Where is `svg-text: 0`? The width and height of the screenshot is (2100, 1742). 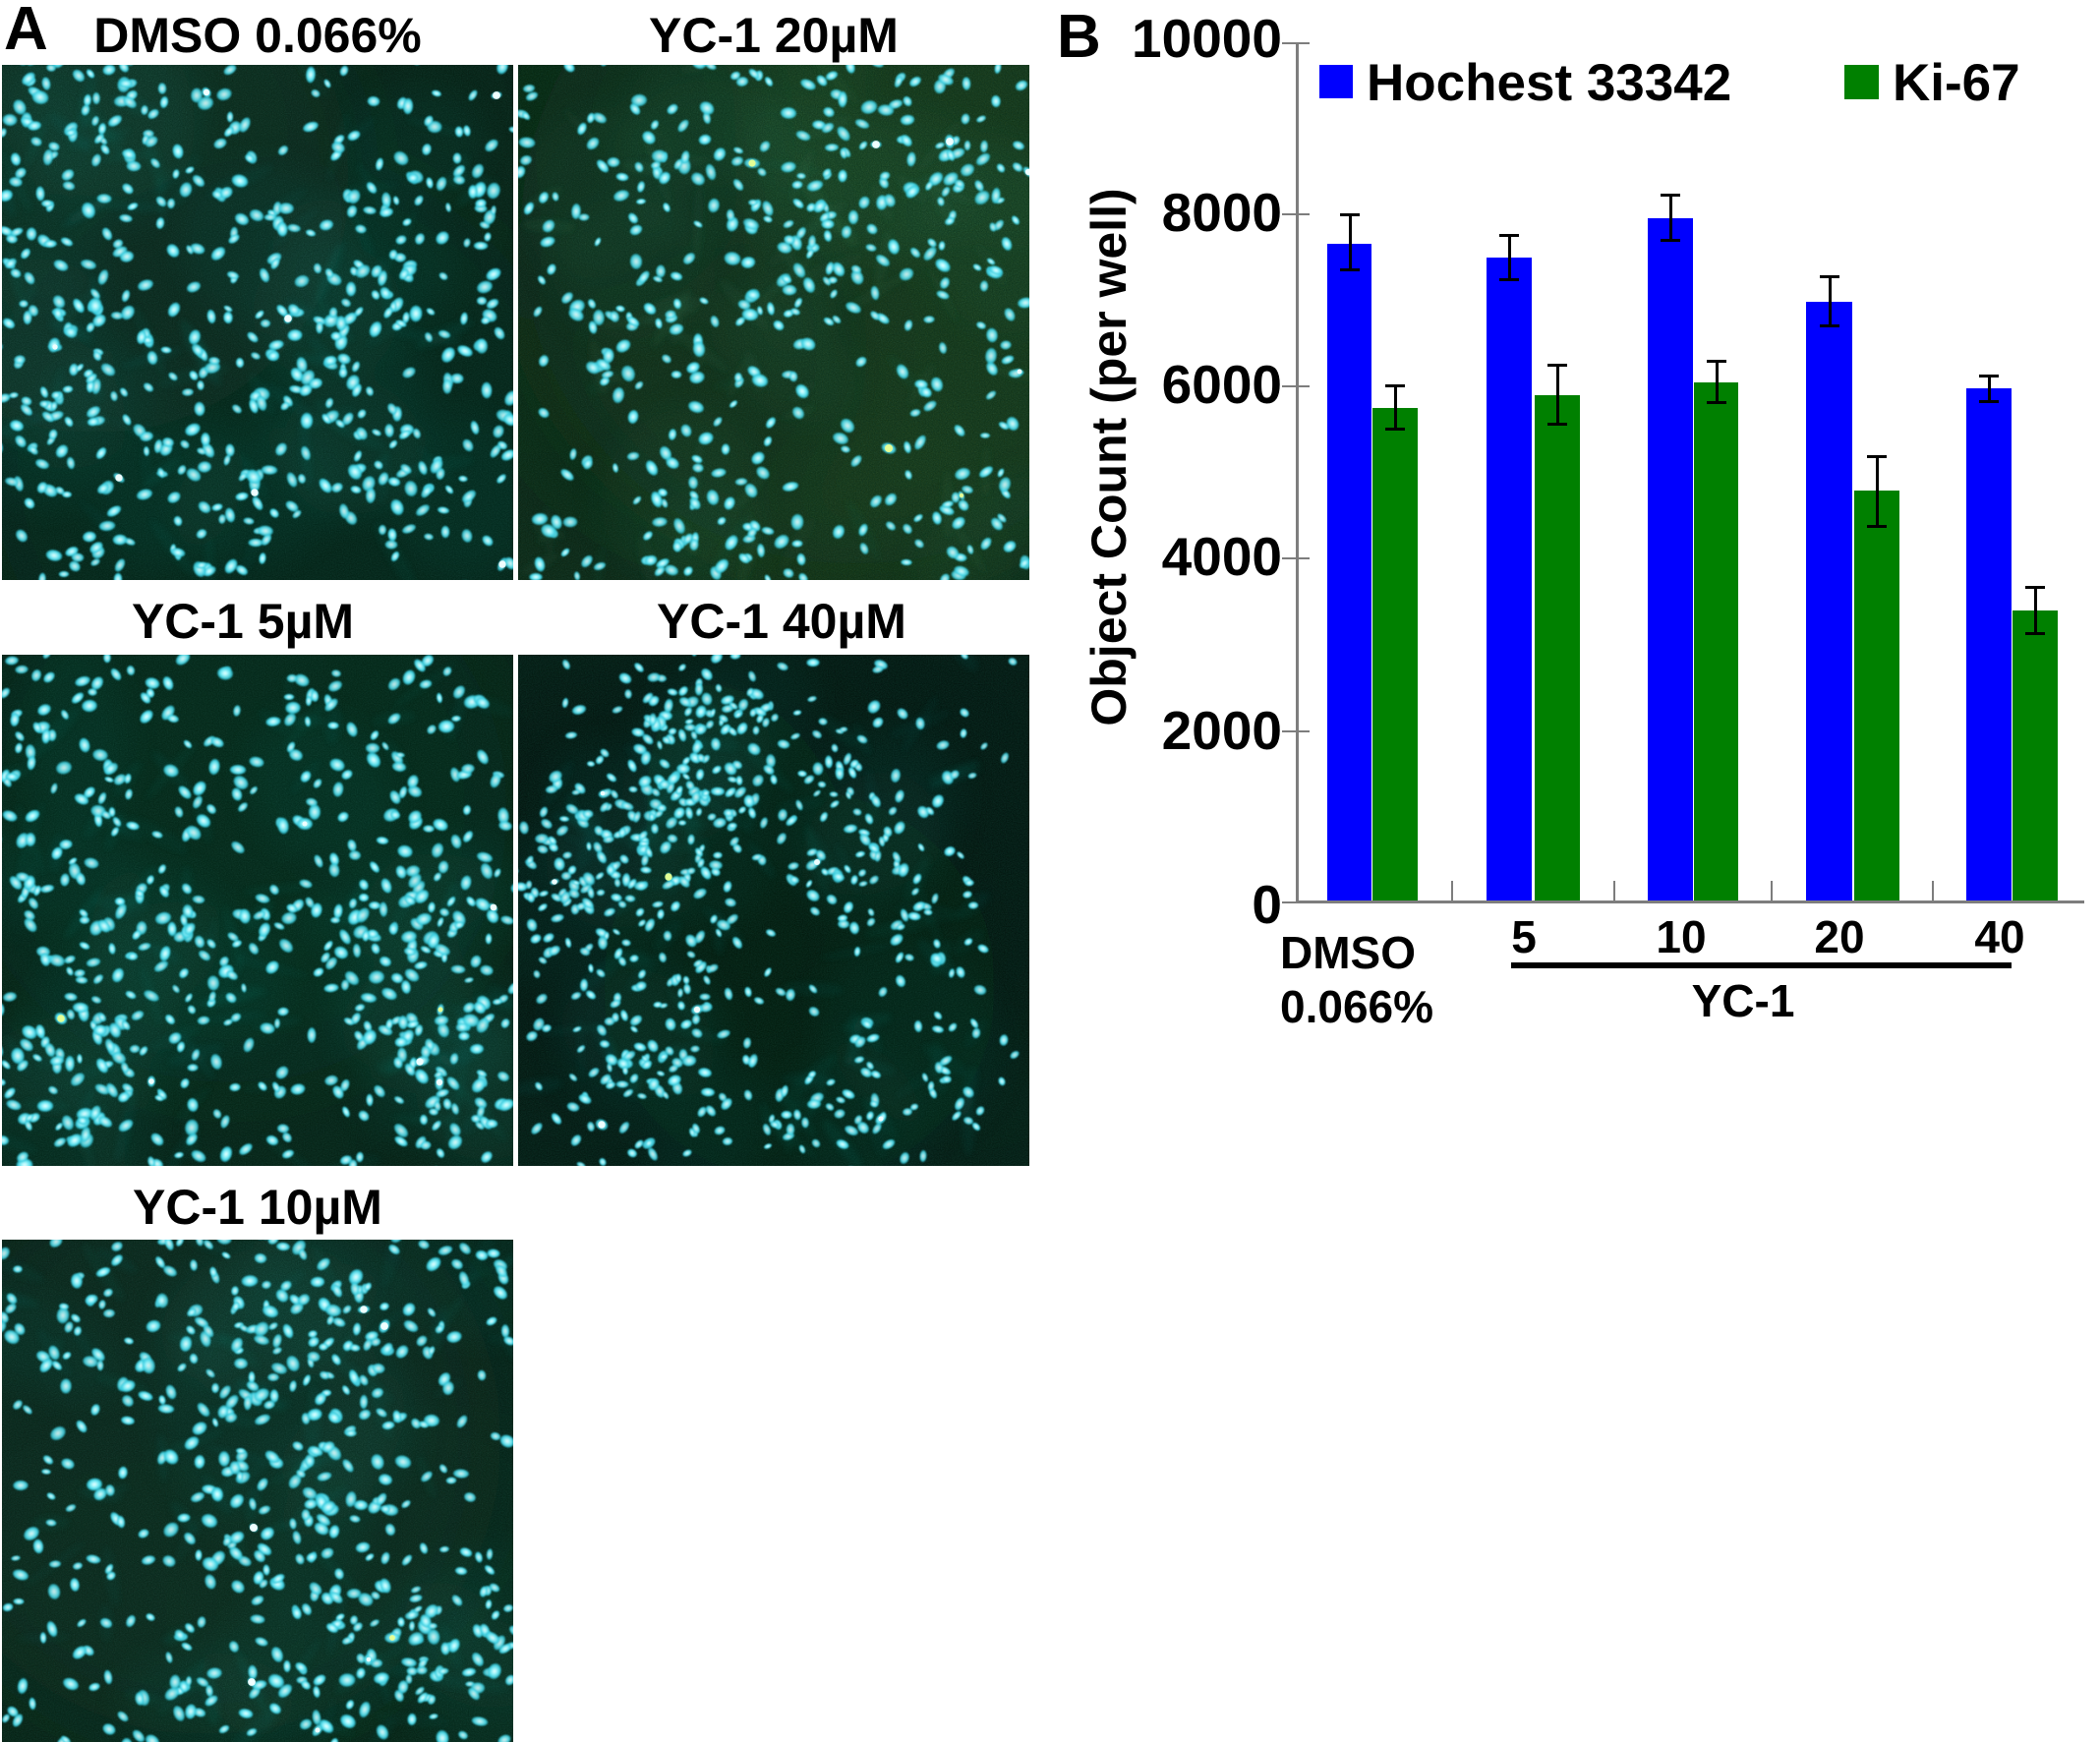
svg-text: 0 is located at coordinates (1267, 904).